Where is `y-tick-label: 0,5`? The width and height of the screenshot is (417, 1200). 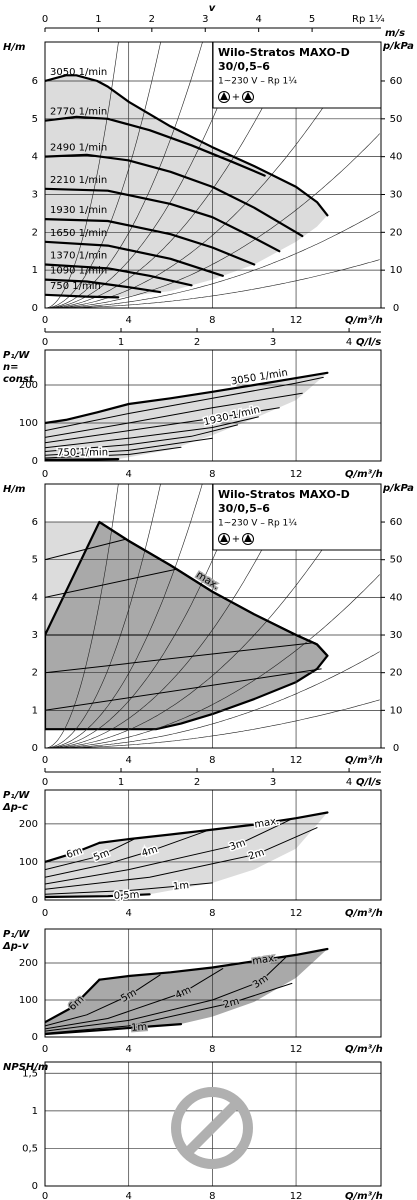 y-tick-label: 0,5 is located at coordinates (30, 1148).